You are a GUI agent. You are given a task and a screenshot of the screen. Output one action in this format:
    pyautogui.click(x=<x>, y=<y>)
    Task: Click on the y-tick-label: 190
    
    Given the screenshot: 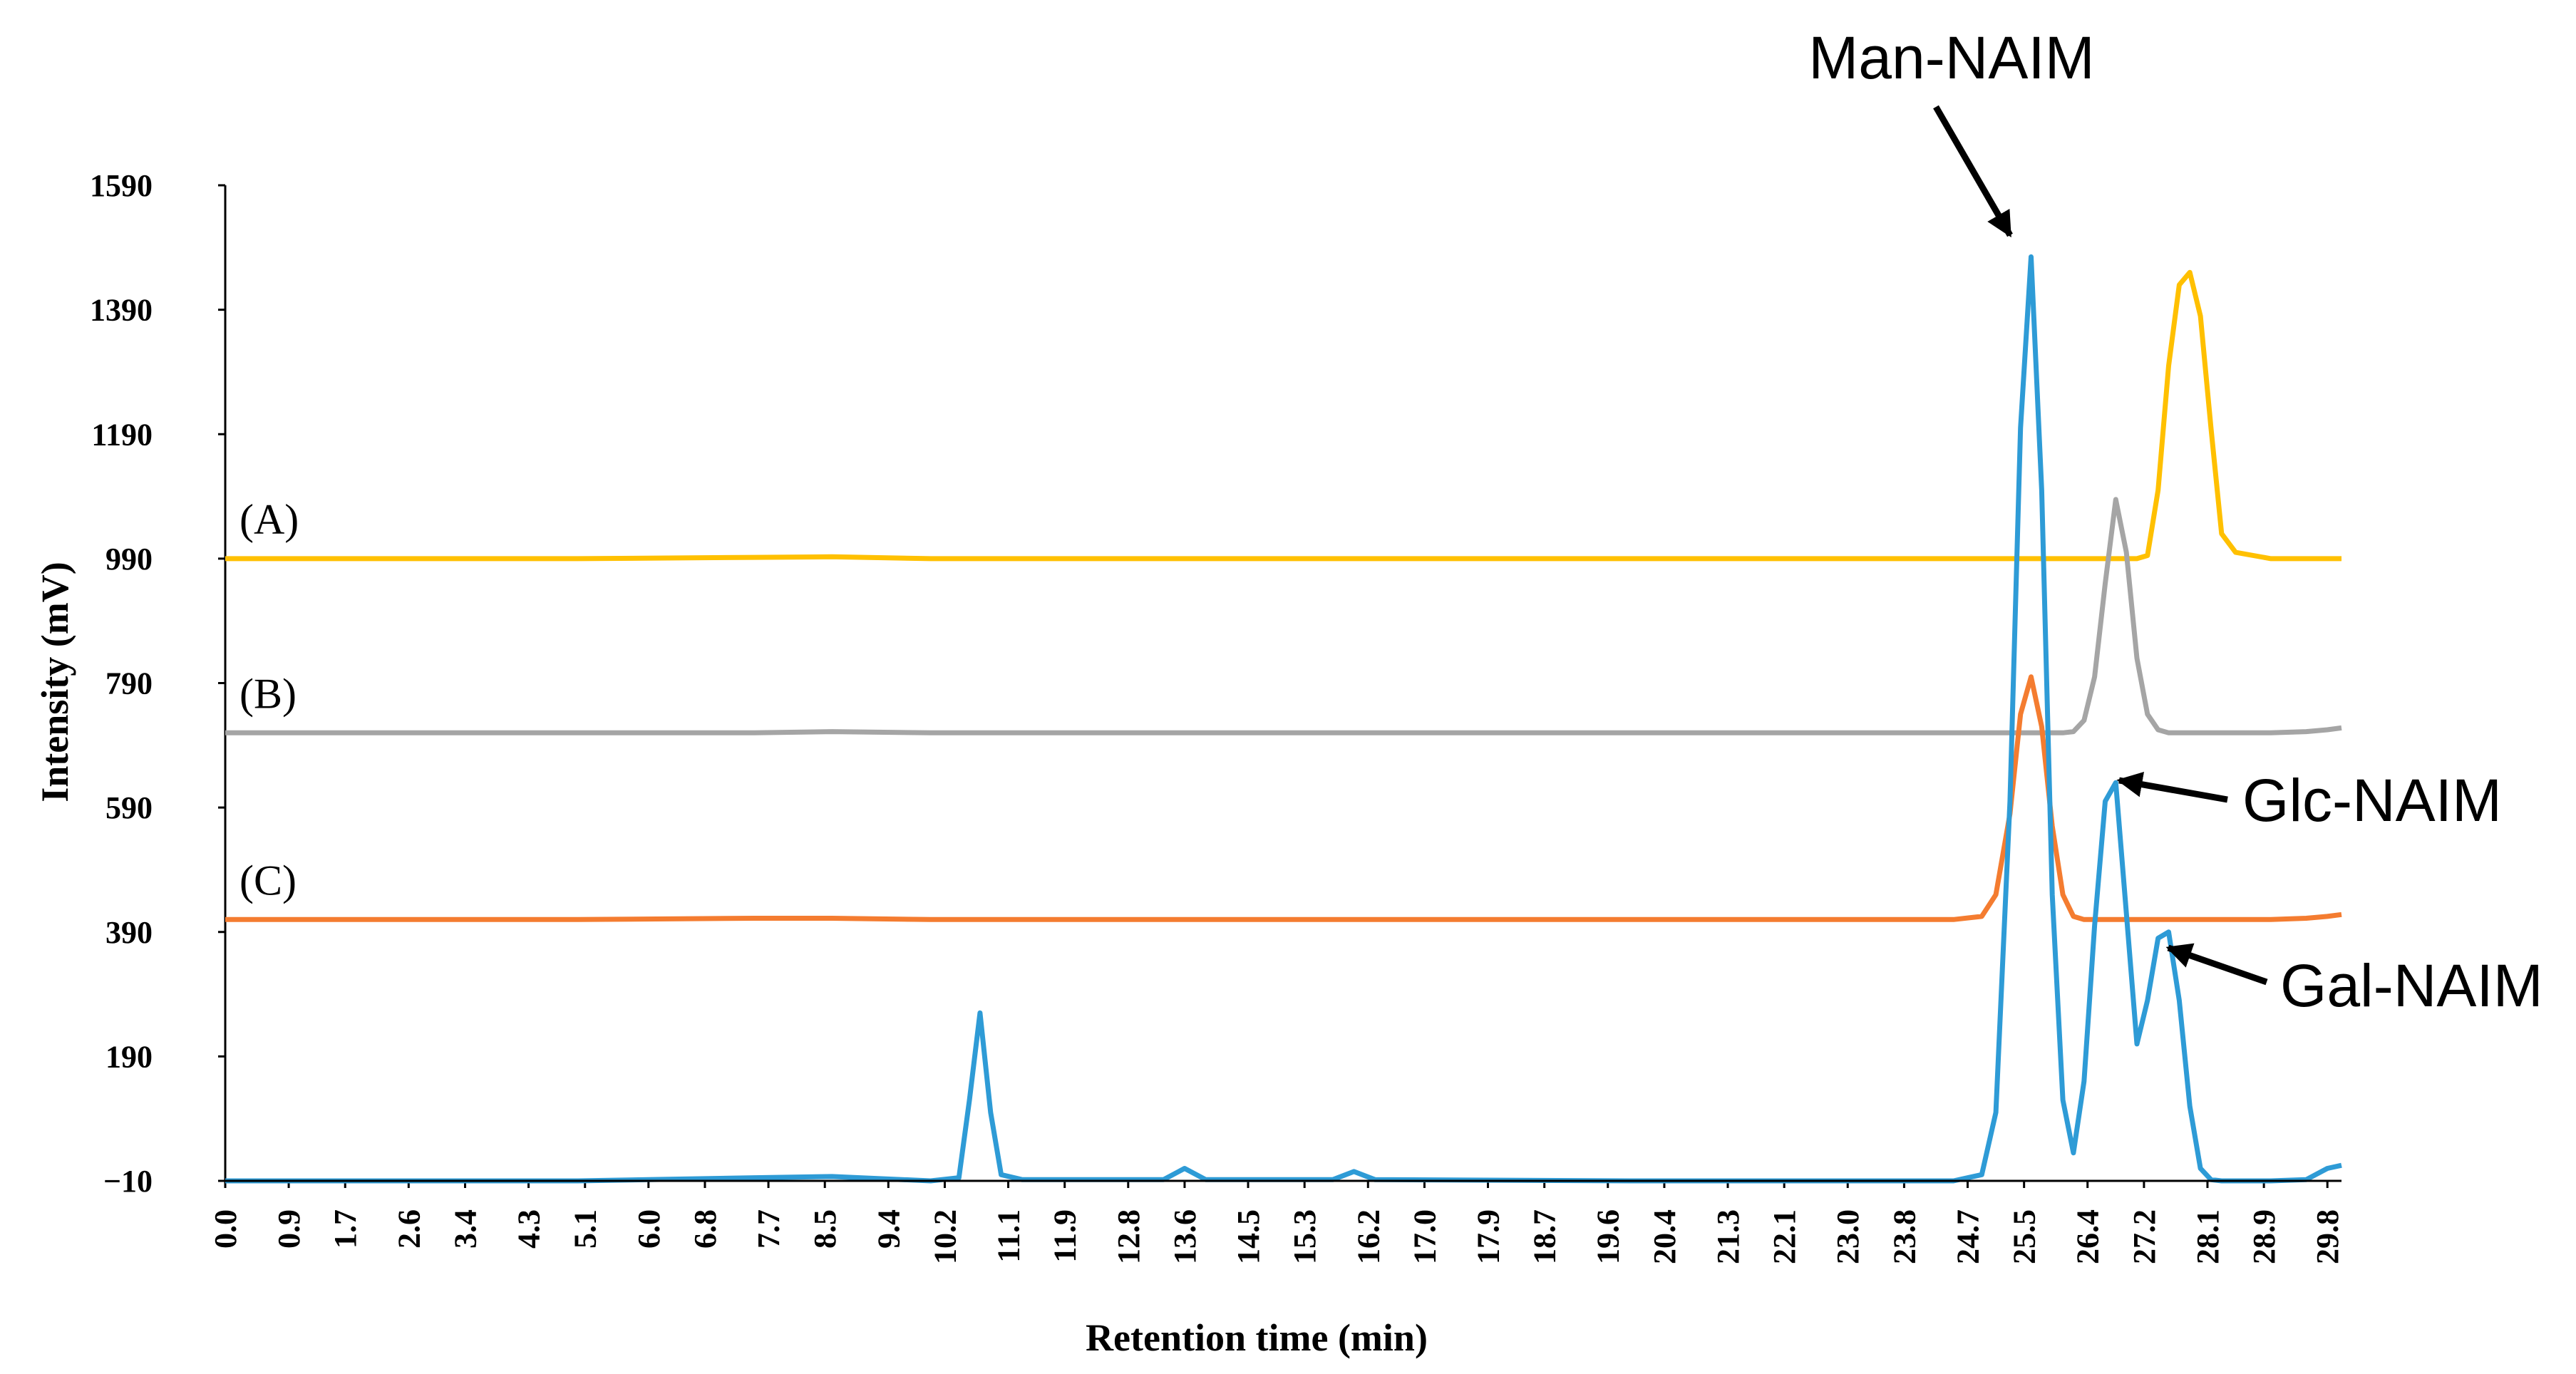 What is the action you would take?
    pyautogui.click(x=129, y=1056)
    